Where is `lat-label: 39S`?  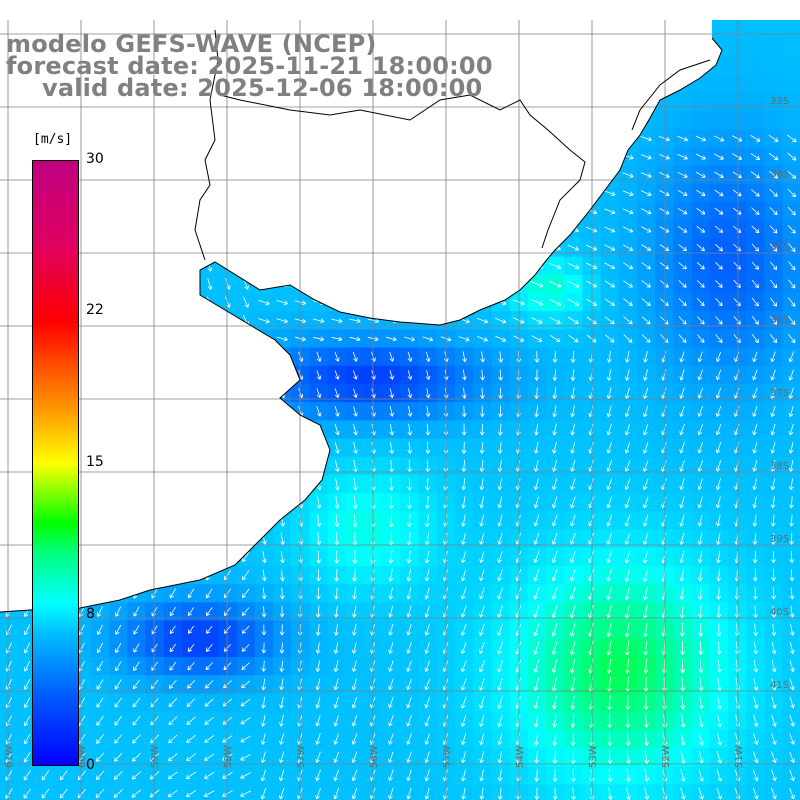 lat-label: 39S is located at coordinates (779, 539).